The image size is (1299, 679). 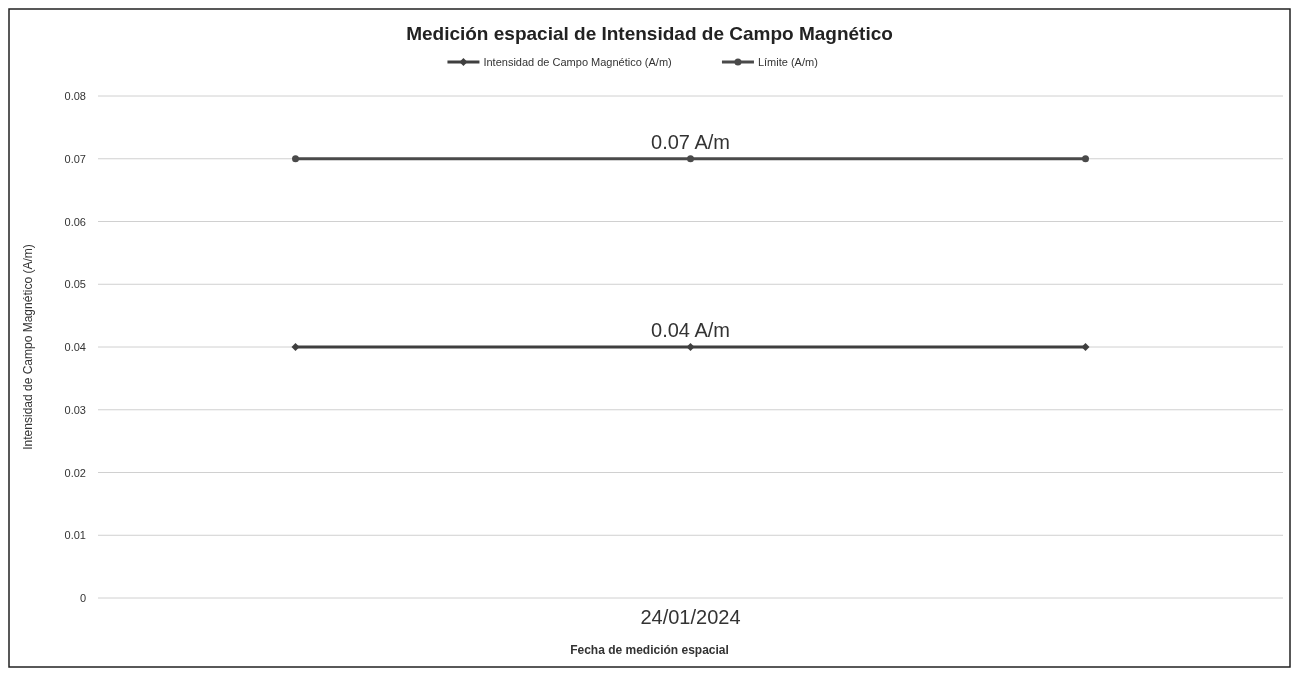 What do you see at coordinates (75, 409) in the screenshot?
I see `y-tick-label: 0.03` at bounding box center [75, 409].